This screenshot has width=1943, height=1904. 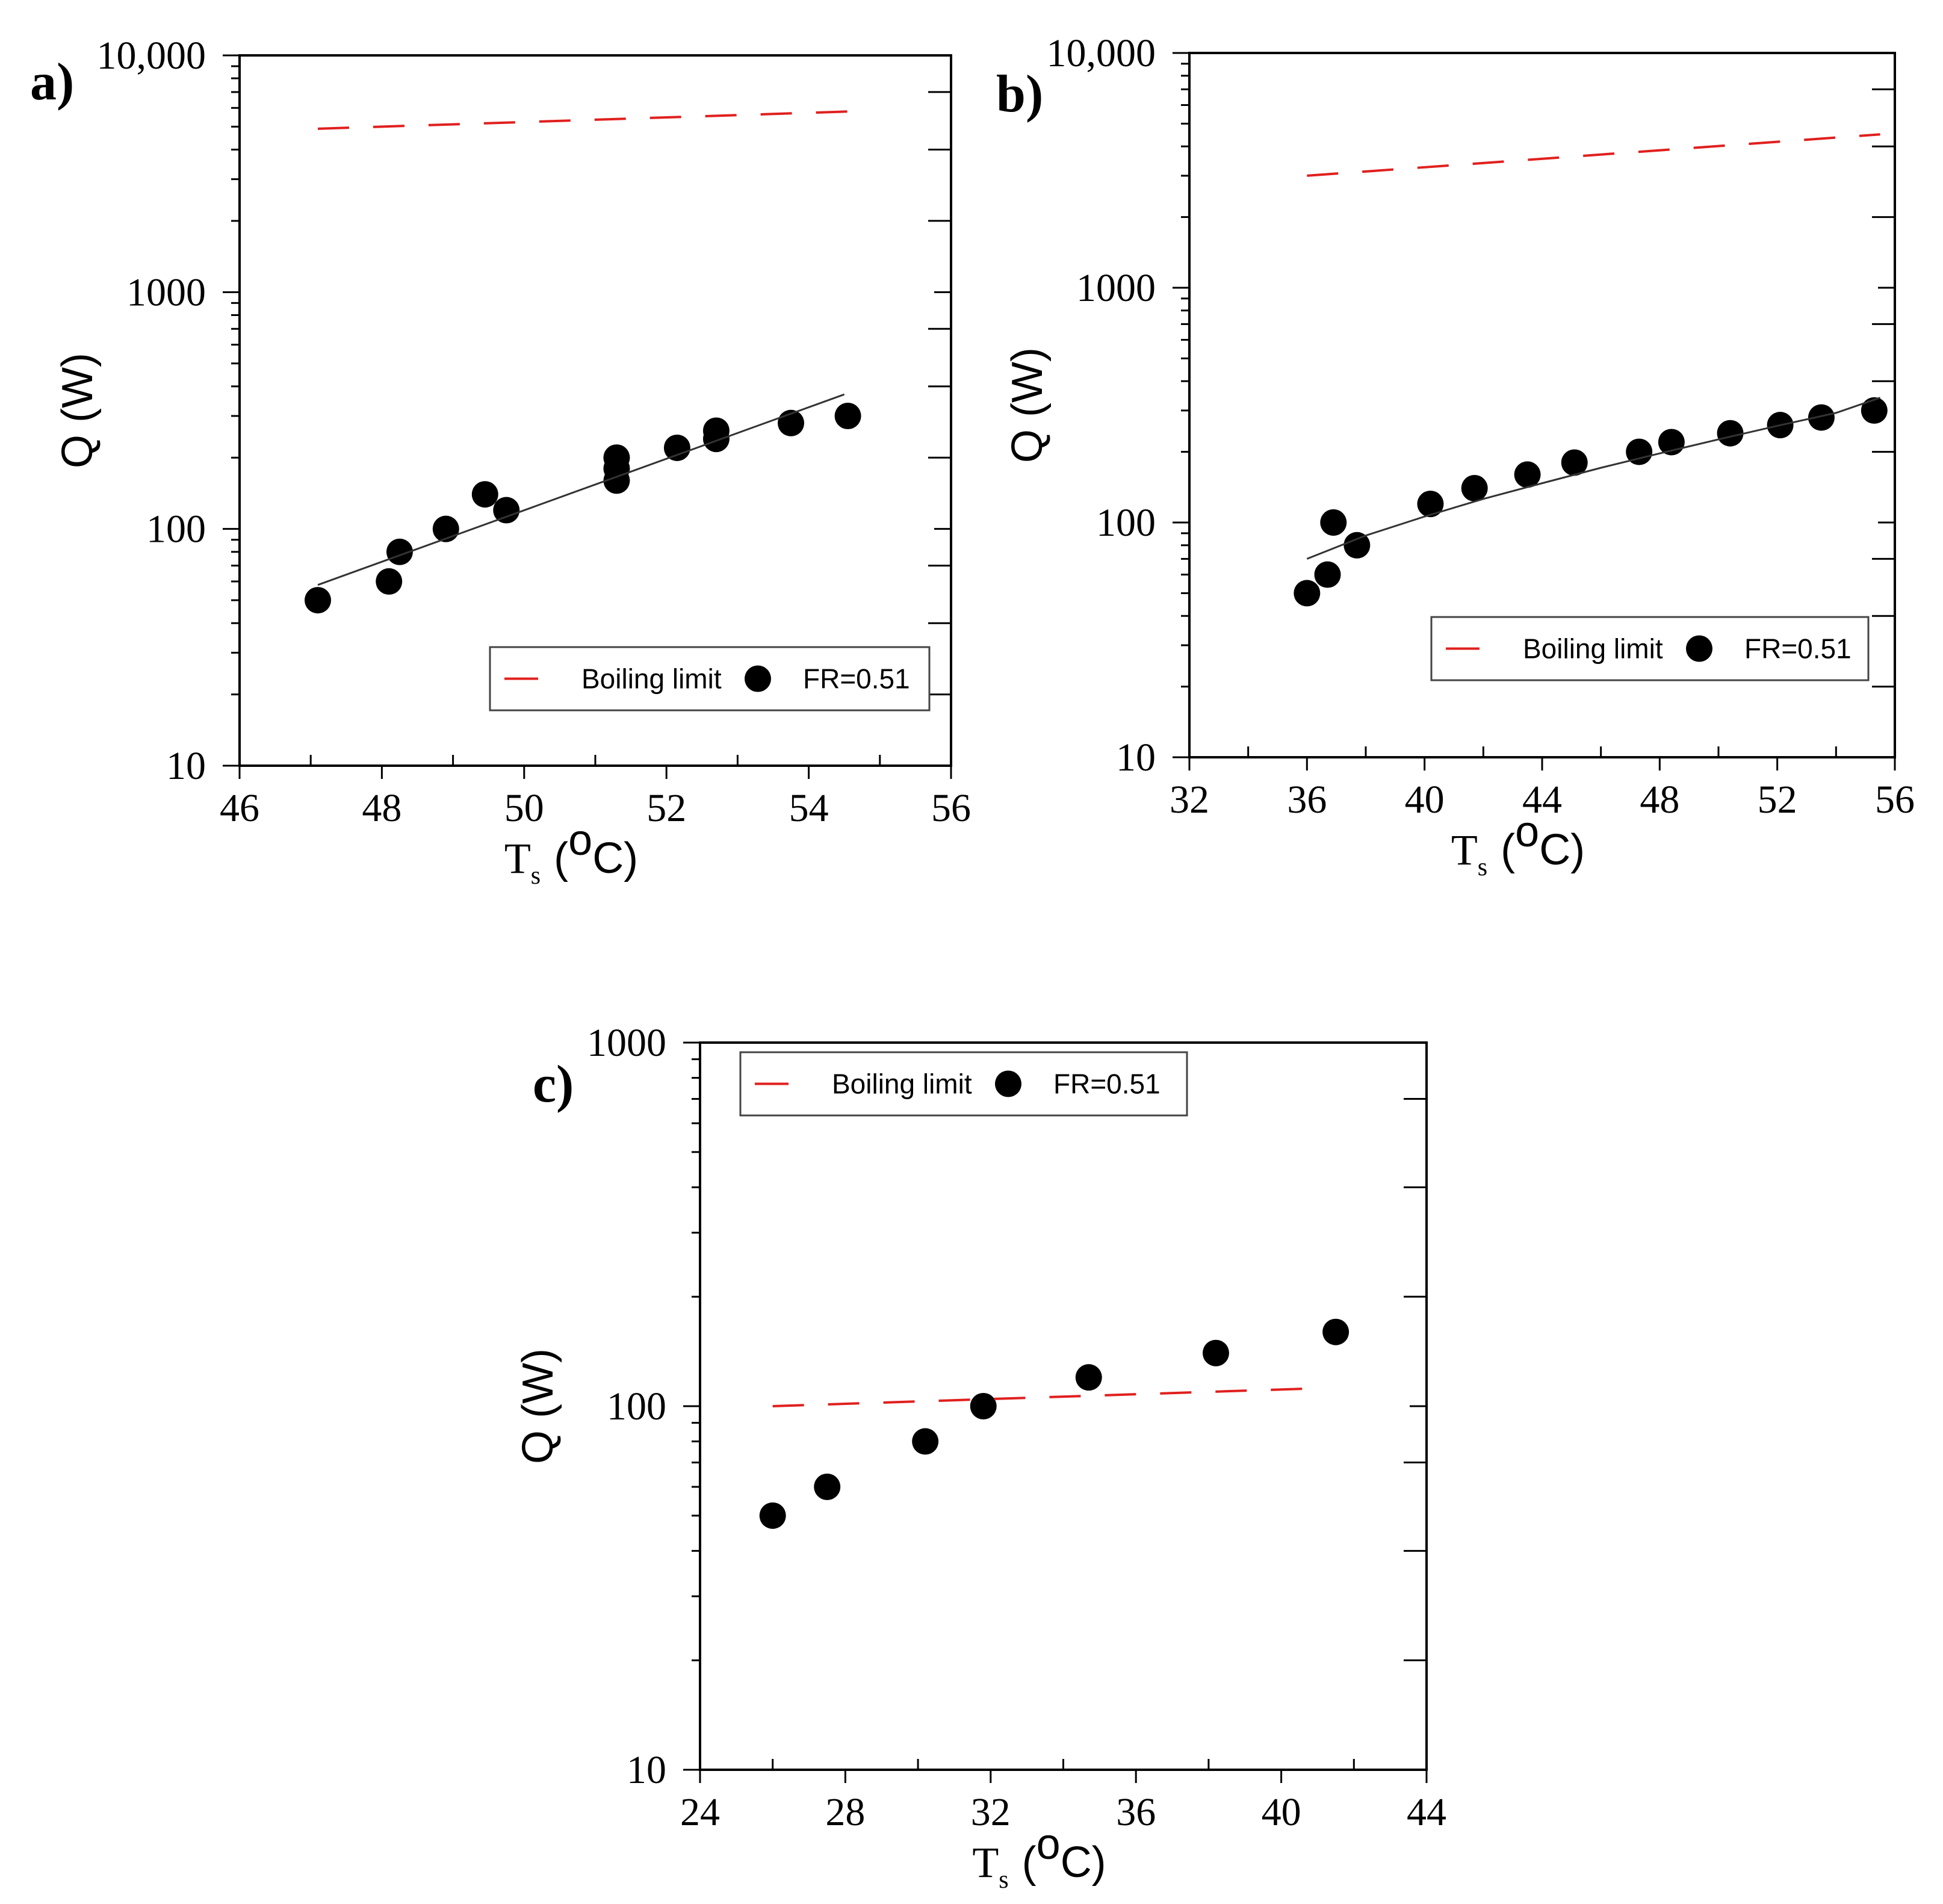 I want to click on x-tick-label: 50, so click(x=524, y=808).